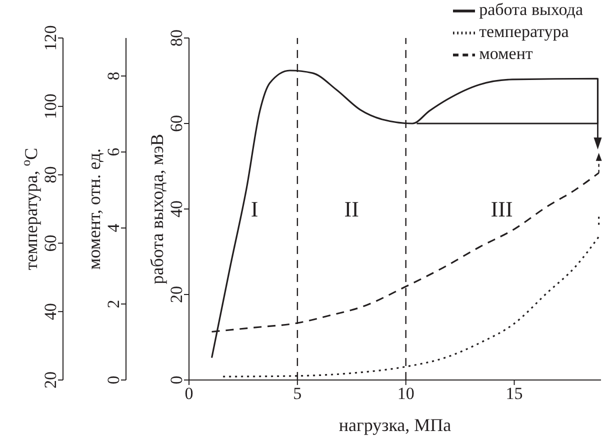 The height and width of the screenshot is (437, 607). I want to click on x-tick-label: 10, so click(405, 394).